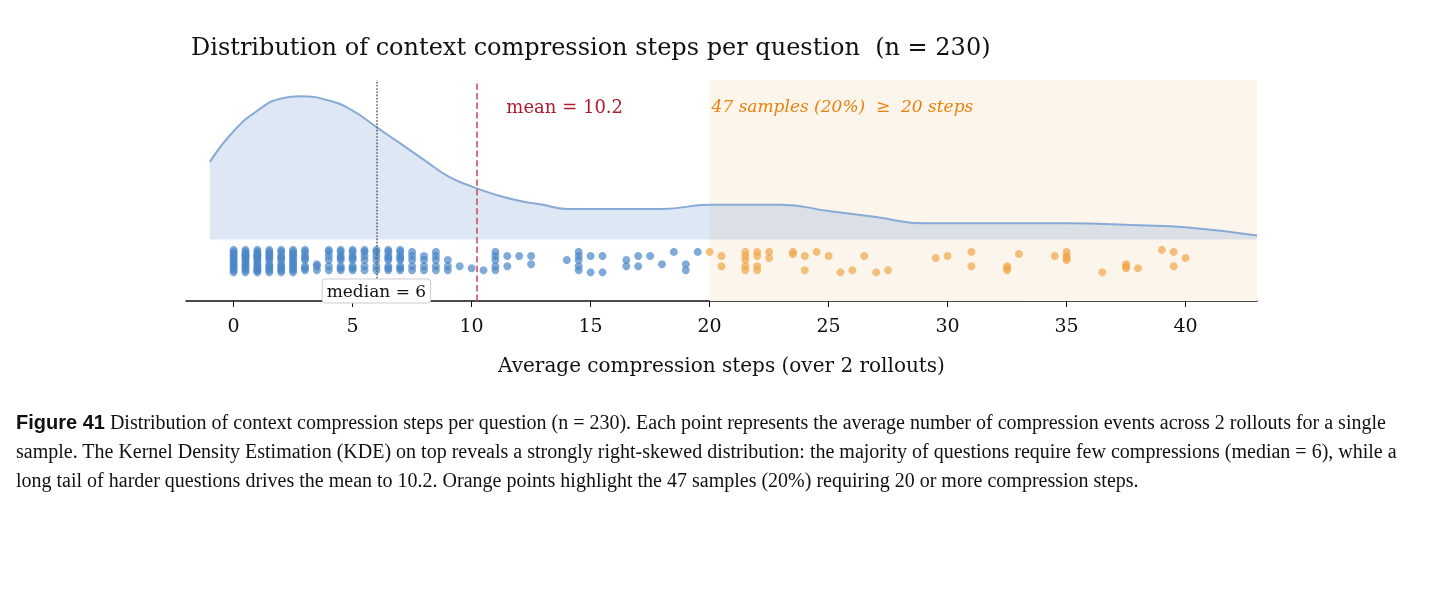 This screenshot has width=1447, height=602. What do you see at coordinates (233, 324) in the screenshot?
I see `x-tick-label: 0` at bounding box center [233, 324].